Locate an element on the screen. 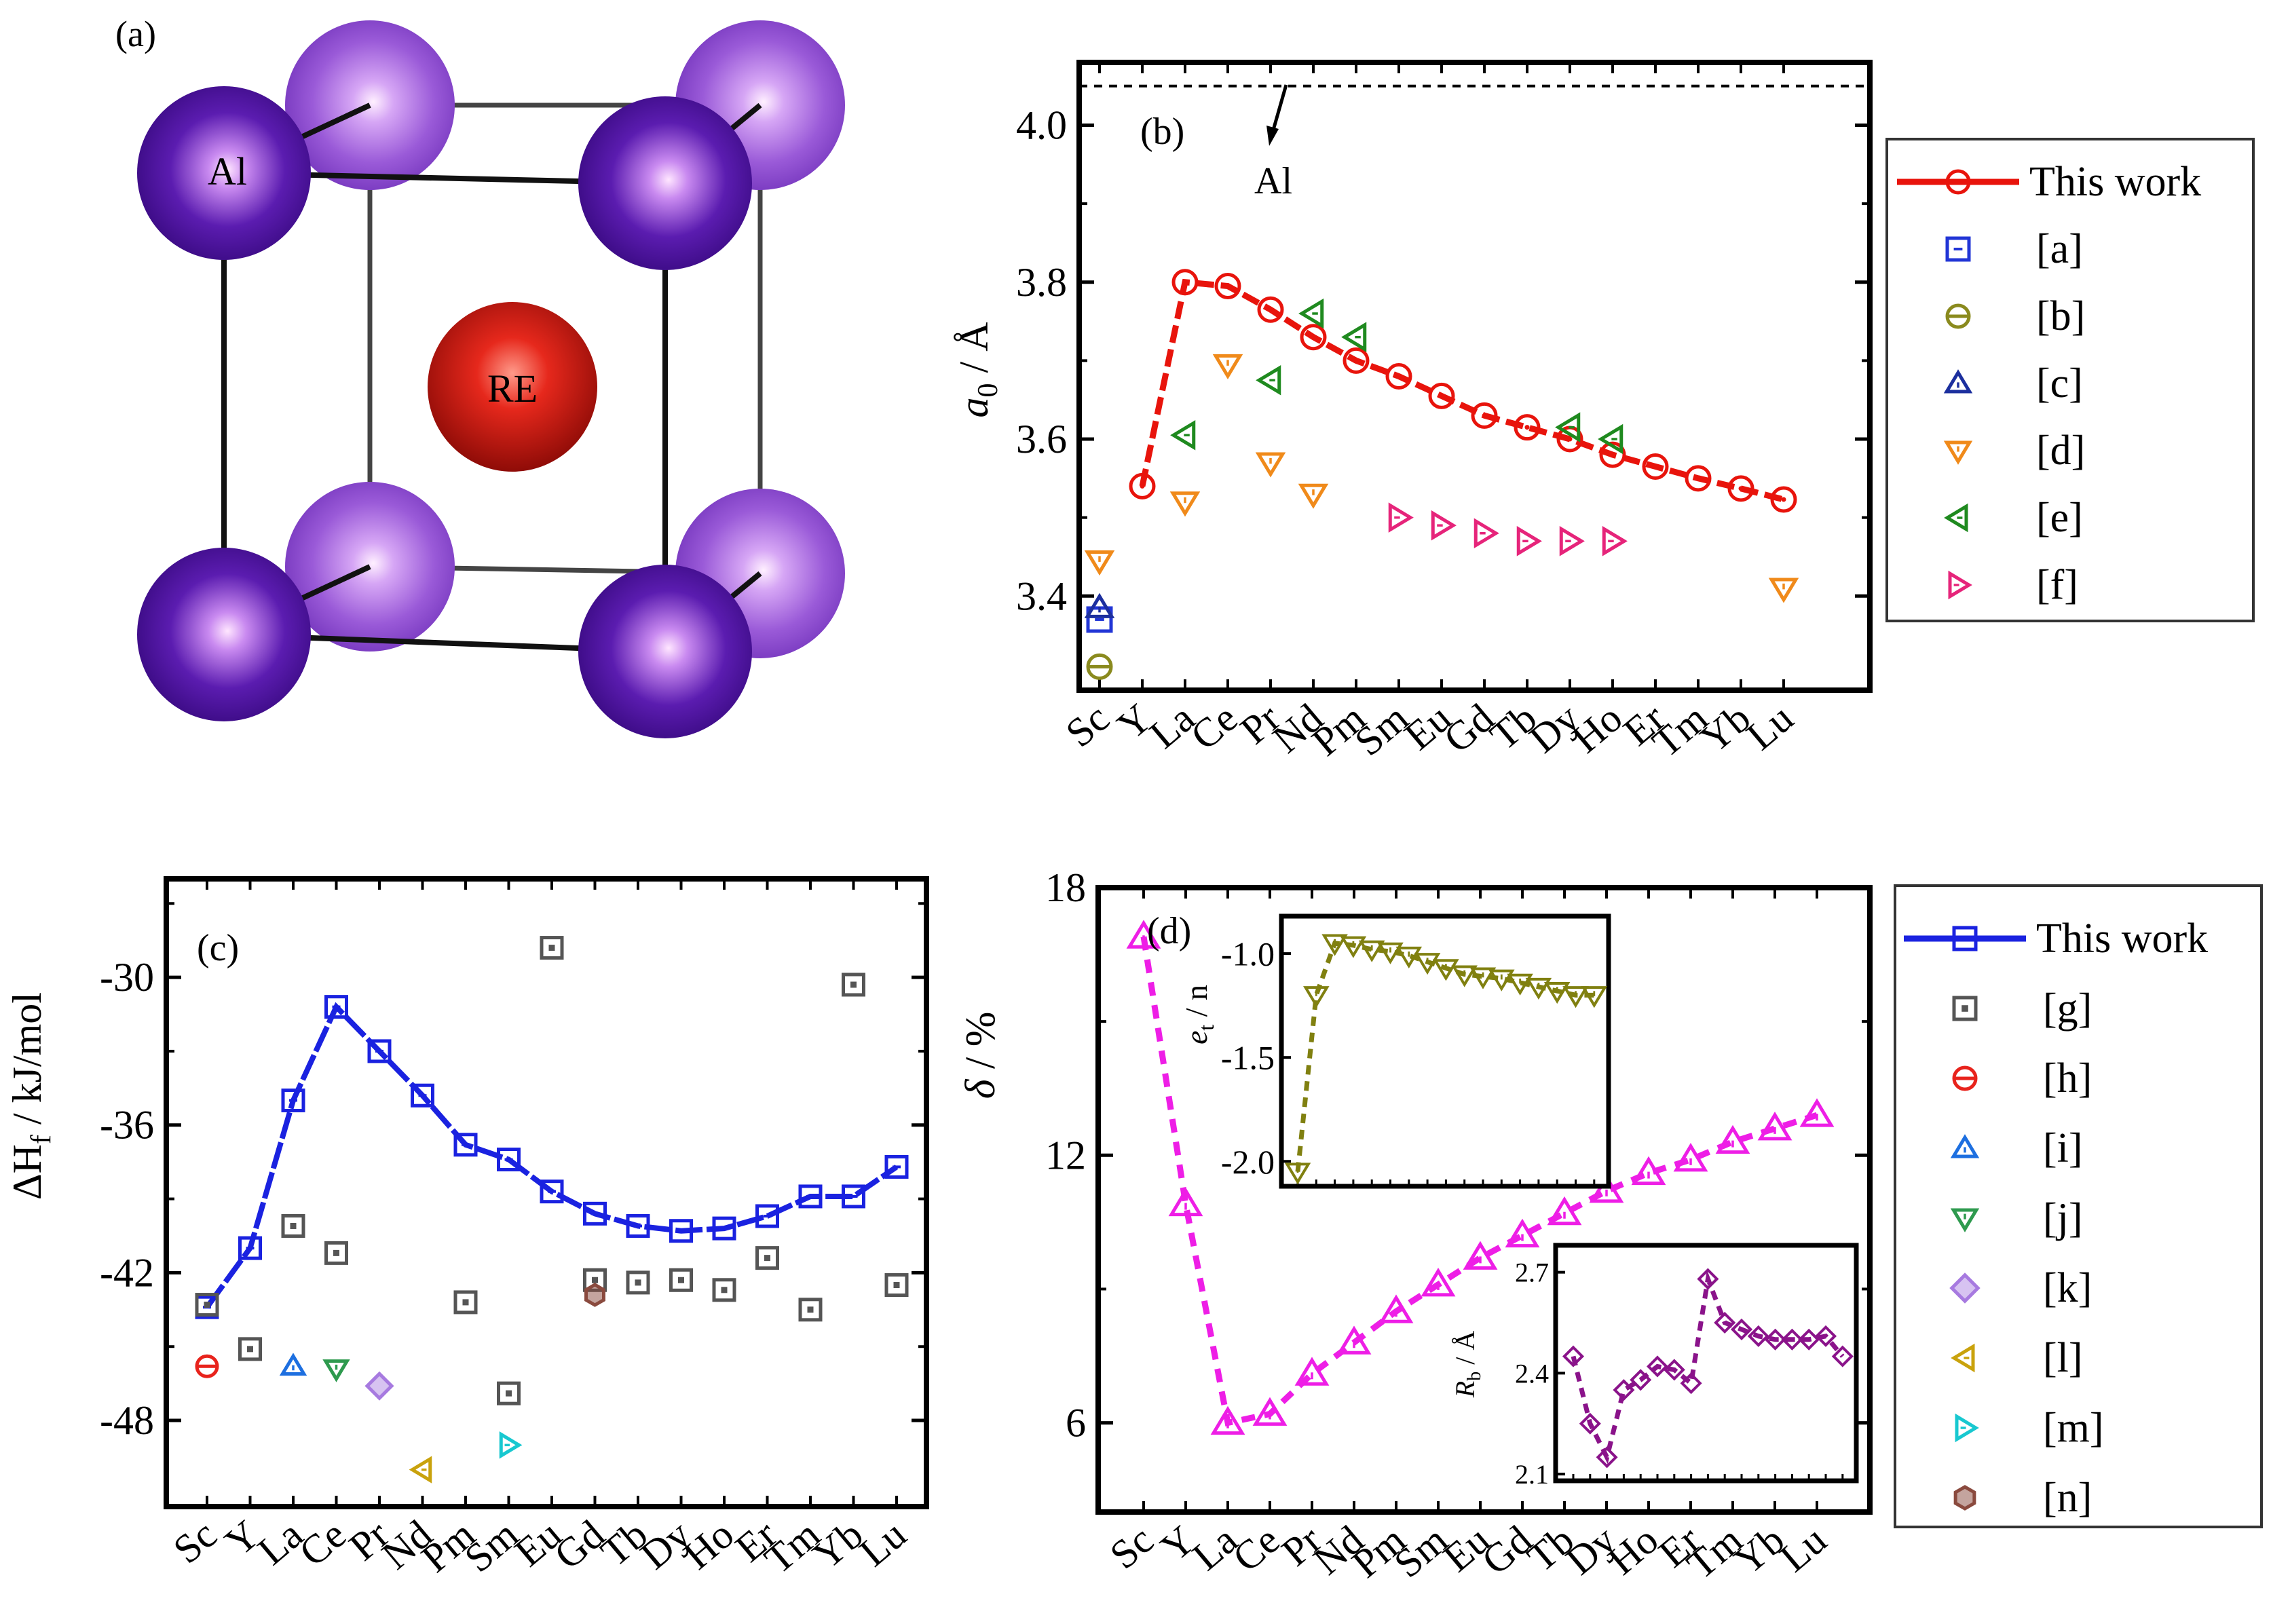 The height and width of the screenshot is (1624, 2271). inset-top-ytick-label: -1.0 is located at coordinates (1248, 954).